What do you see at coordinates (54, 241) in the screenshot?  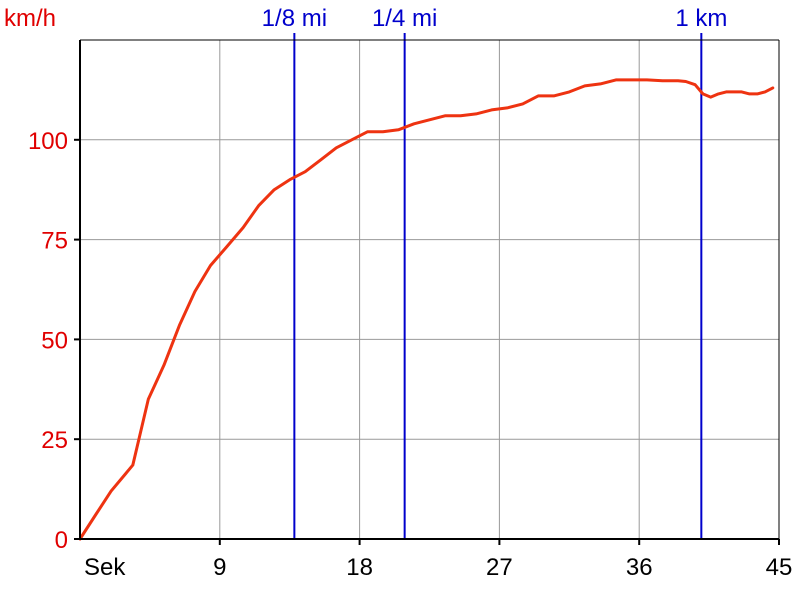 I see `y-tick-label: 75` at bounding box center [54, 241].